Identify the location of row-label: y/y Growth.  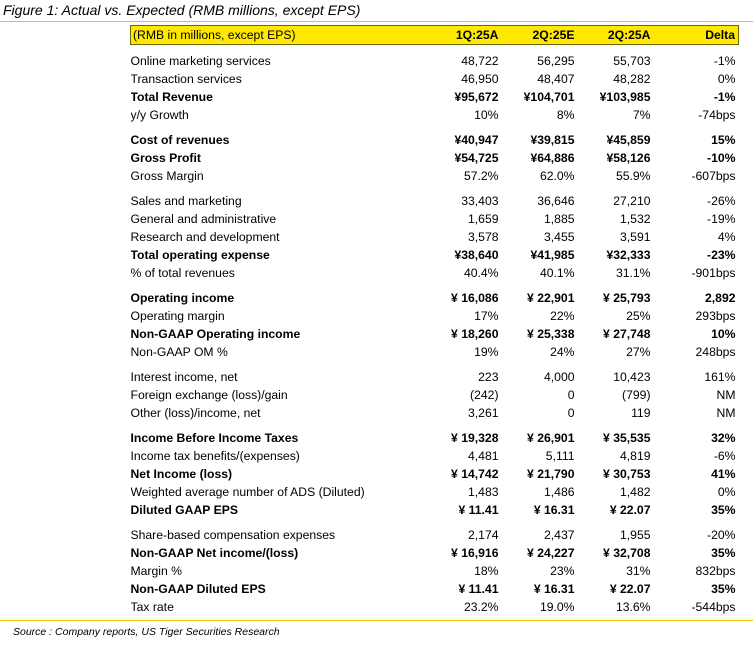
(159, 115).